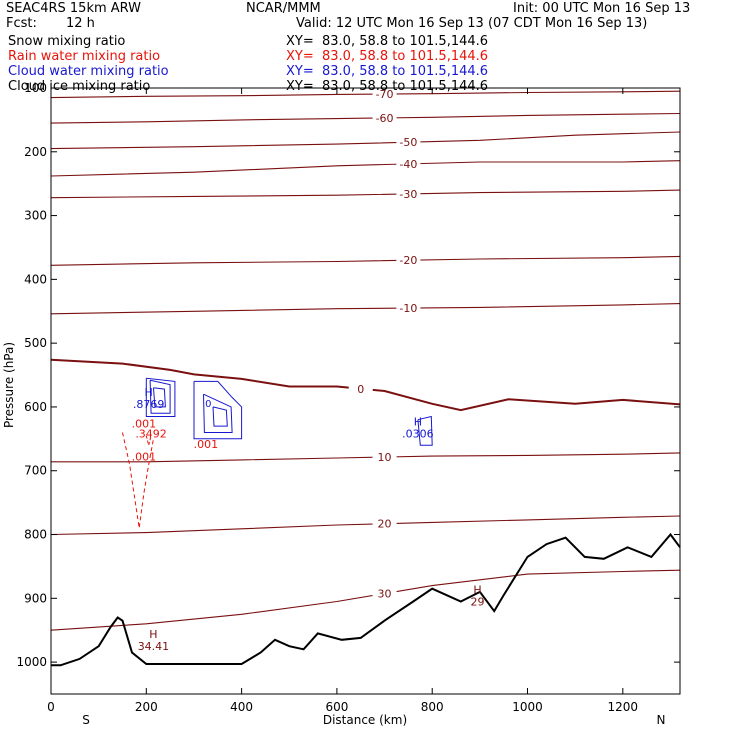 This screenshot has height=740, width=740. What do you see at coordinates (35, 279) in the screenshot?
I see `y-tick-label: 400` at bounding box center [35, 279].